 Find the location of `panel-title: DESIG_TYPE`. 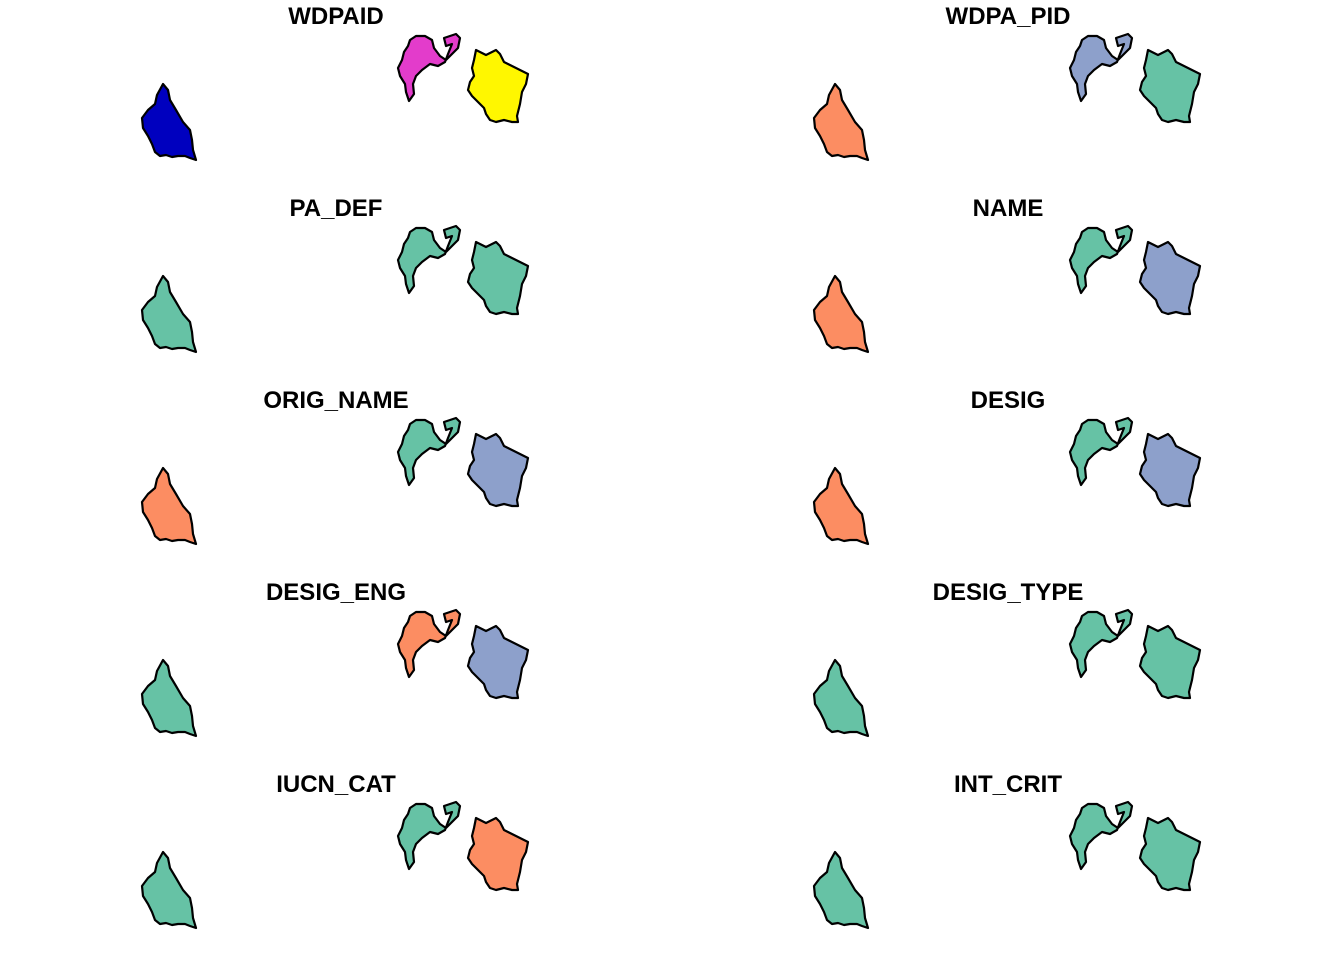

panel-title: DESIG_TYPE is located at coordinates (1008, 592).